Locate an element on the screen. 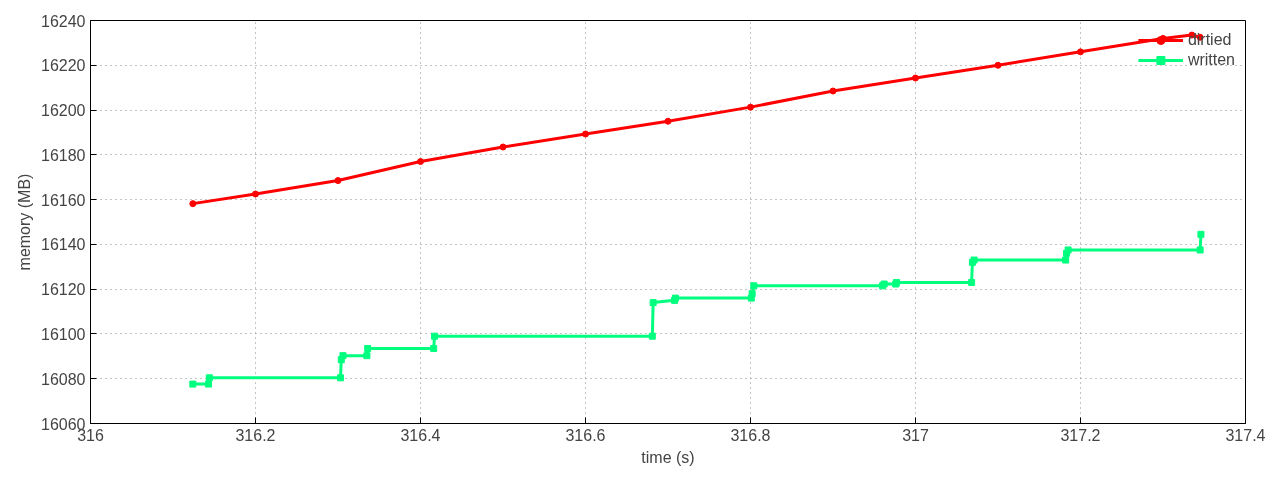 The height and width of the screenshot is (480, 1280). y-tick-label: 16080 is located at coordinates (63, 379).